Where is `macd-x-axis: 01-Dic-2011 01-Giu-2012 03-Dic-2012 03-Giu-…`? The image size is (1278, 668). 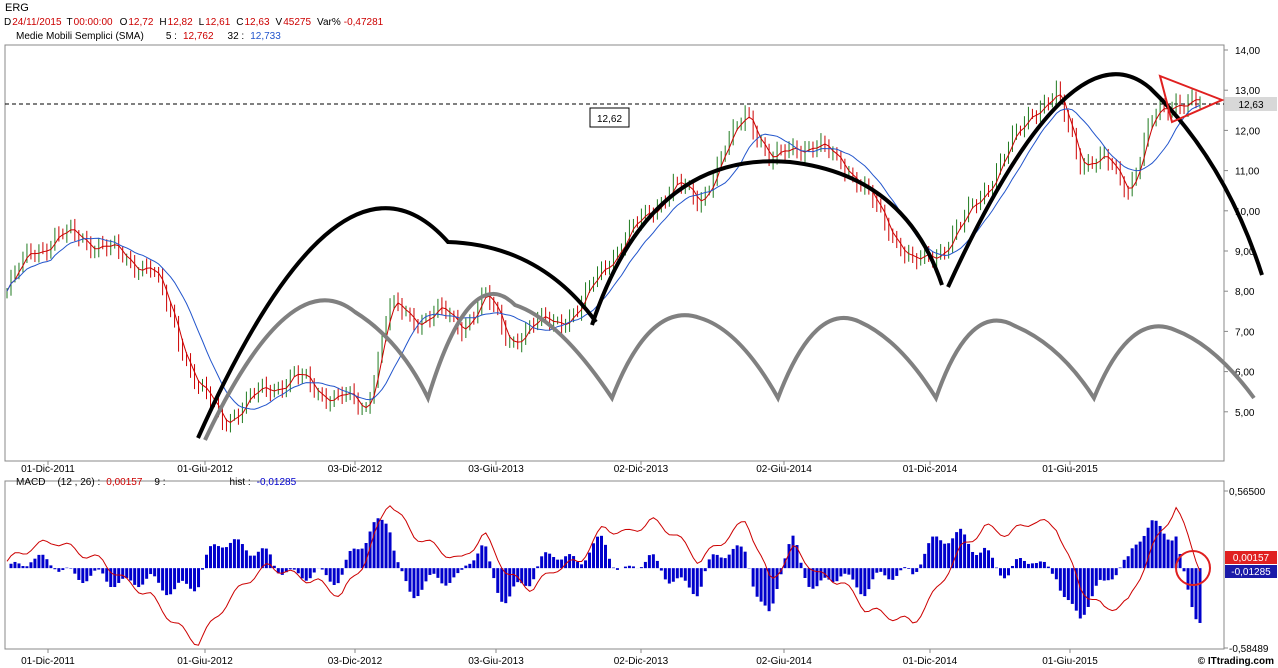
macd-x-axis: 01-Dic-2011 01-Giu-2012 03-Dic-2012 03-Giu-… is located at coordinates (559, 658).